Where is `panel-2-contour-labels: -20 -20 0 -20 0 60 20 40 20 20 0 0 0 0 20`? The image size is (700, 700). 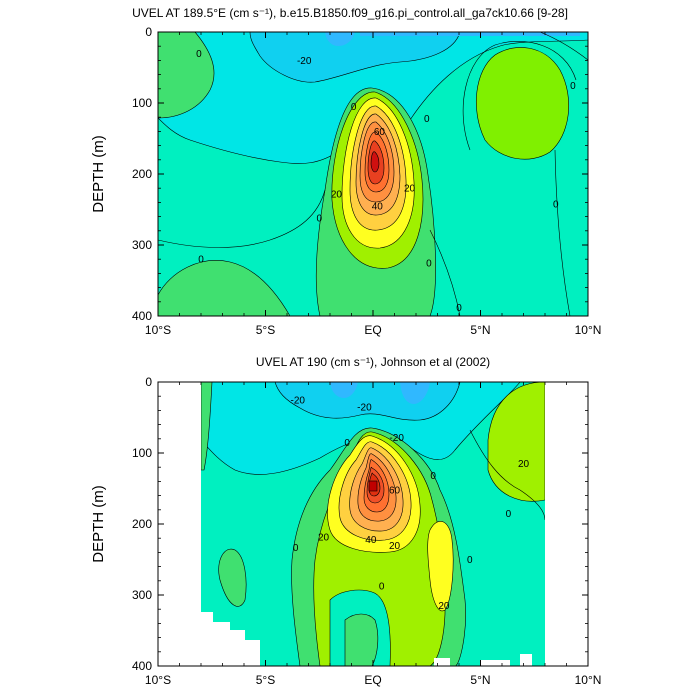 panel-2-contour-labels: -20 -20 0 -20 0 60 20 40 20 20 0 0 0 0 20 is located at coordinates (410, 503).